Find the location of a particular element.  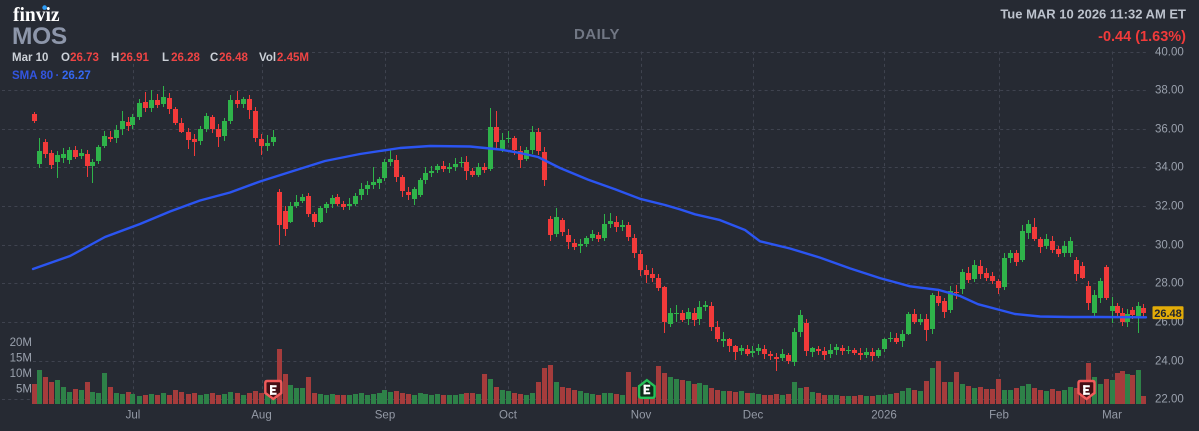

svg-text: SMA 80 is located at coordinates (32, 76).